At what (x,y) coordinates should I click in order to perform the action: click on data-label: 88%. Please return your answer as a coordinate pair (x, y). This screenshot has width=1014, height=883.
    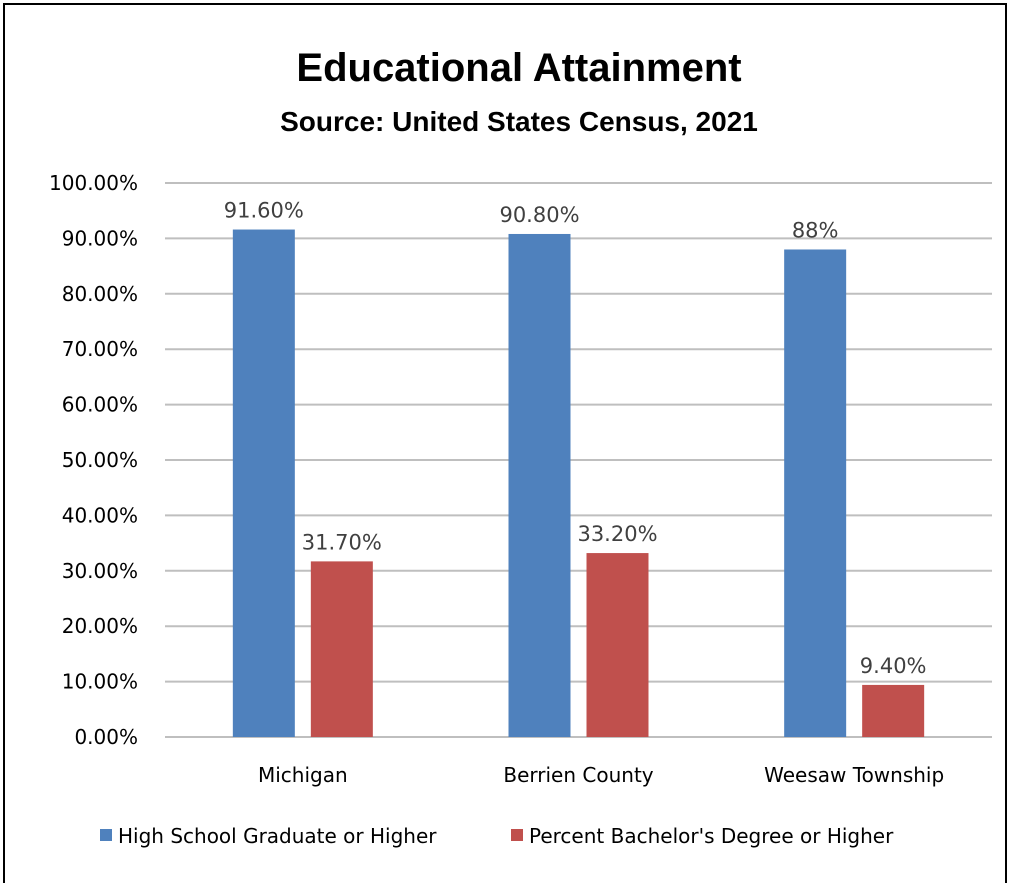
    Looking at the image, I should click on (815, 230).